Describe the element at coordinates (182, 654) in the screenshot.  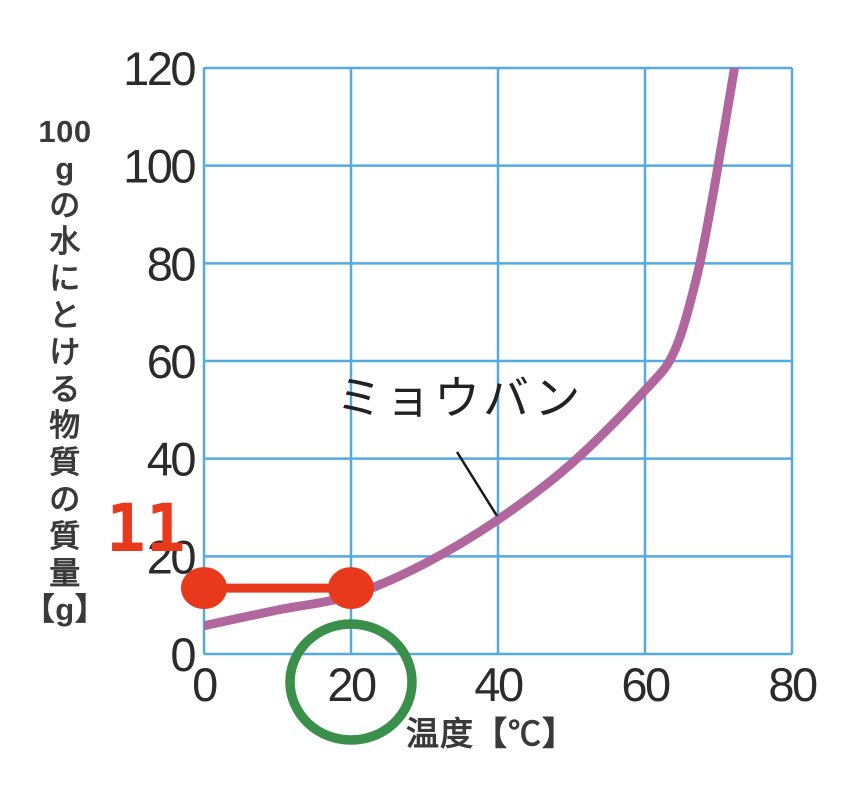
I see `y-tick-label: 0` at that location.